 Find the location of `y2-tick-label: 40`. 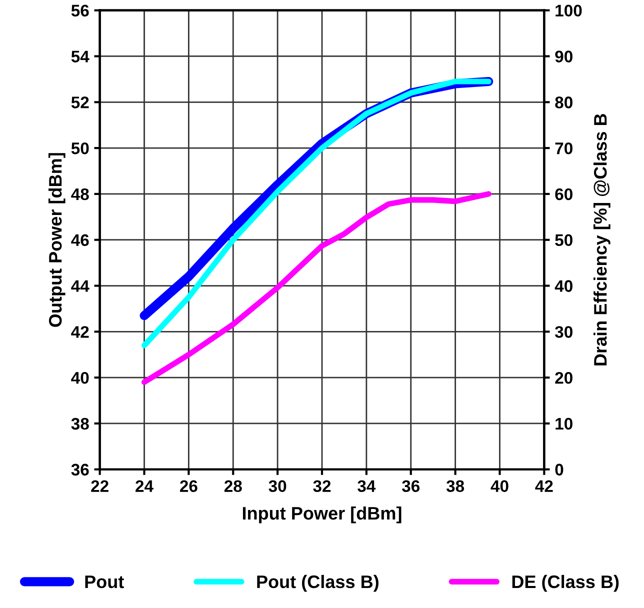

y2-tick-label: 40 is located at coordinates (563, 286).